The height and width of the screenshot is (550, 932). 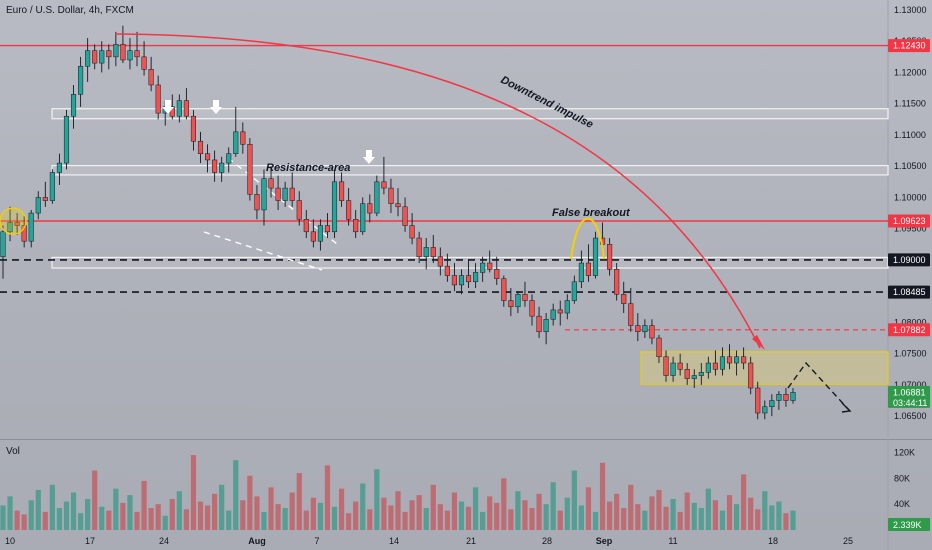 I want to click on time-tick-label: 11, so click(x=672, y=541).